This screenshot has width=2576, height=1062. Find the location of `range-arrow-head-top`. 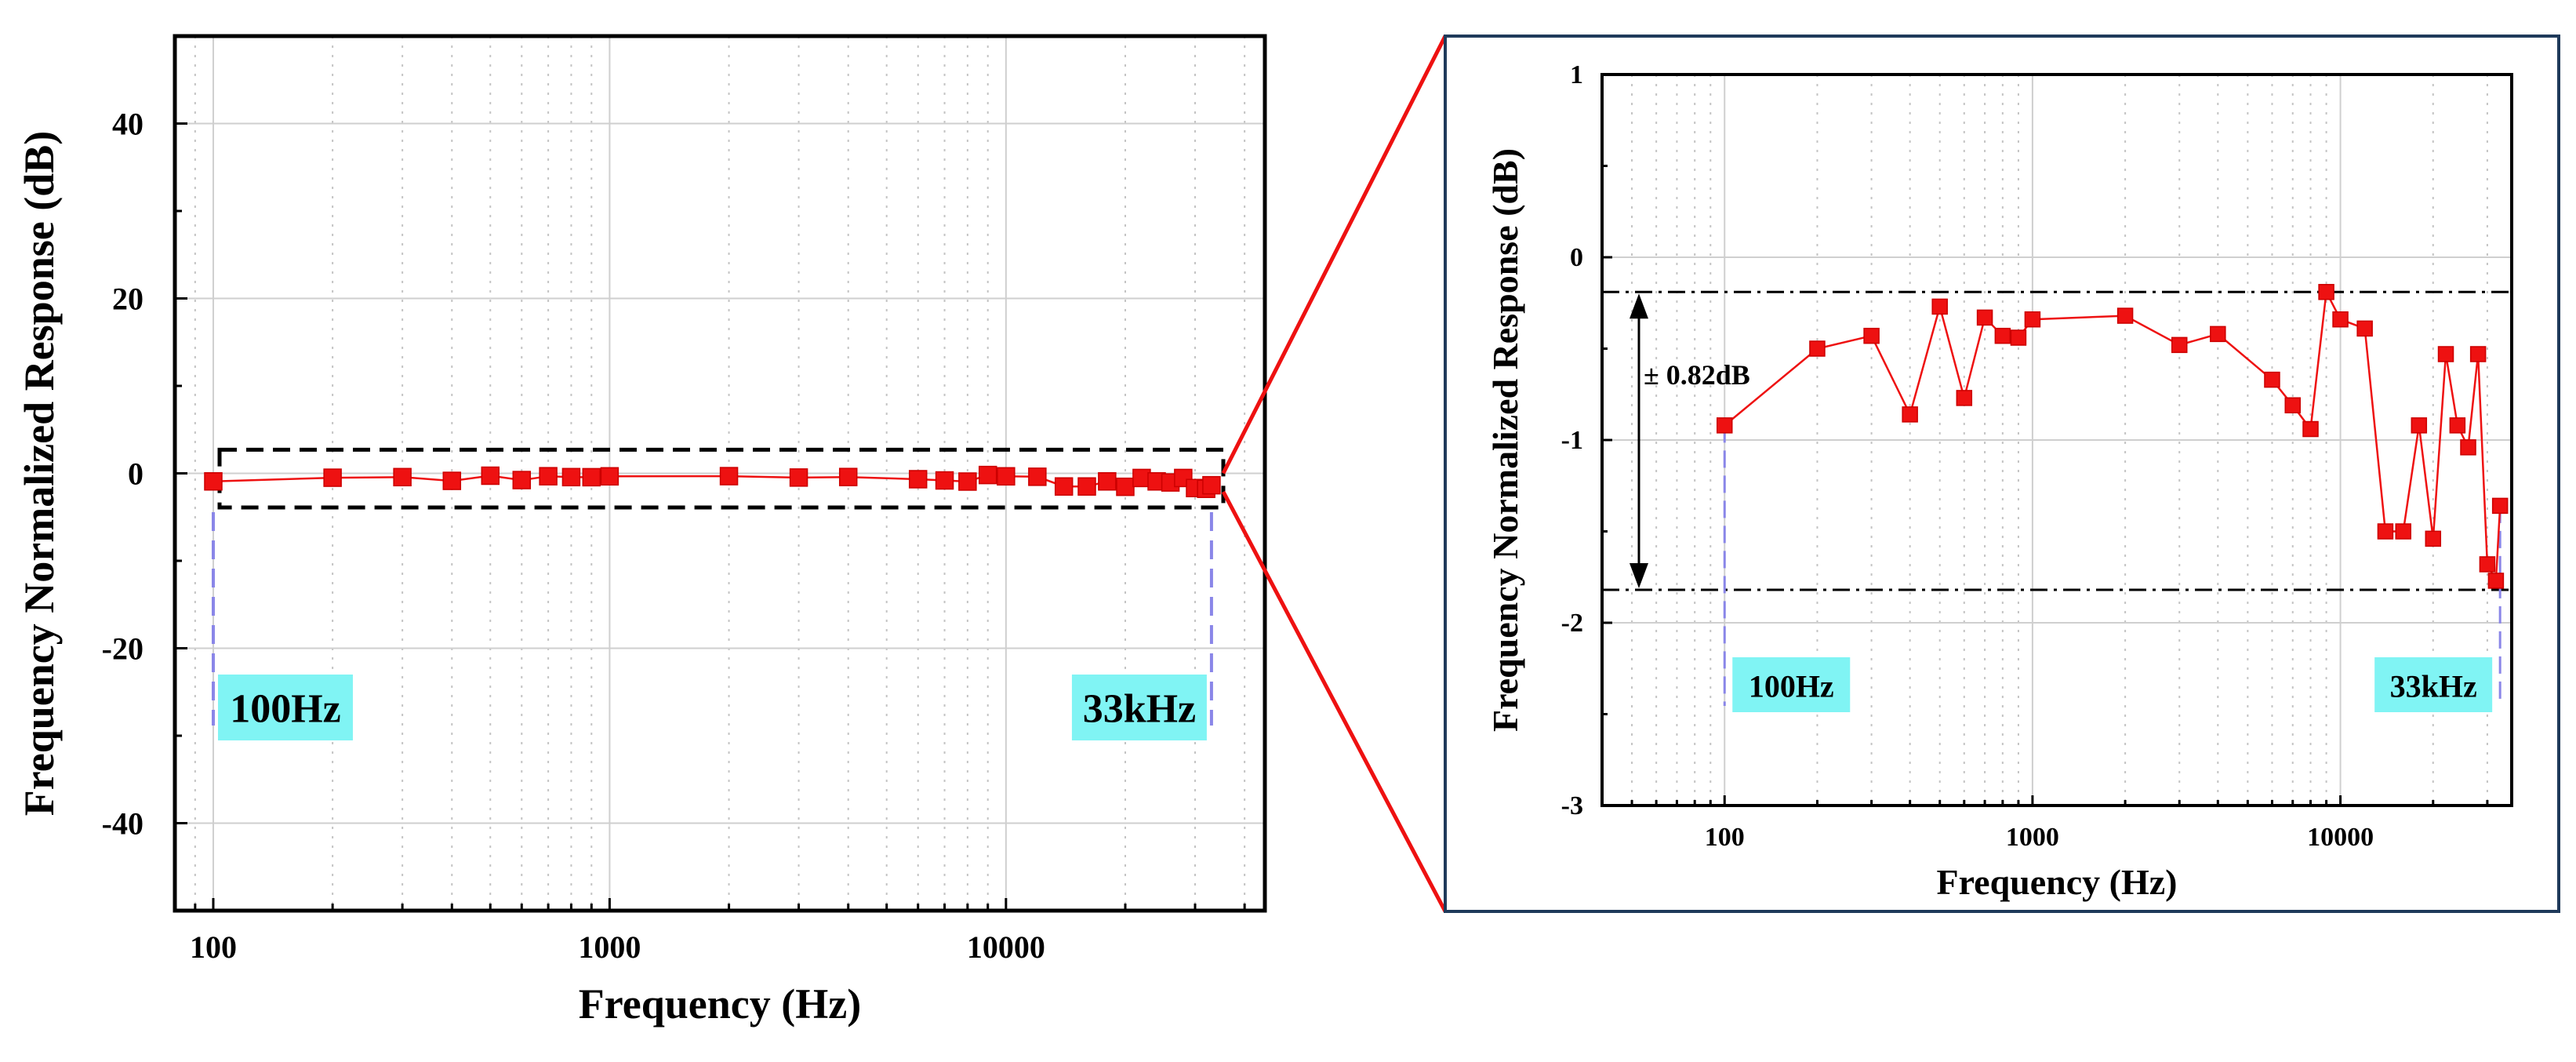

range-arrow-head-top is located at coordinates (1639, 306).